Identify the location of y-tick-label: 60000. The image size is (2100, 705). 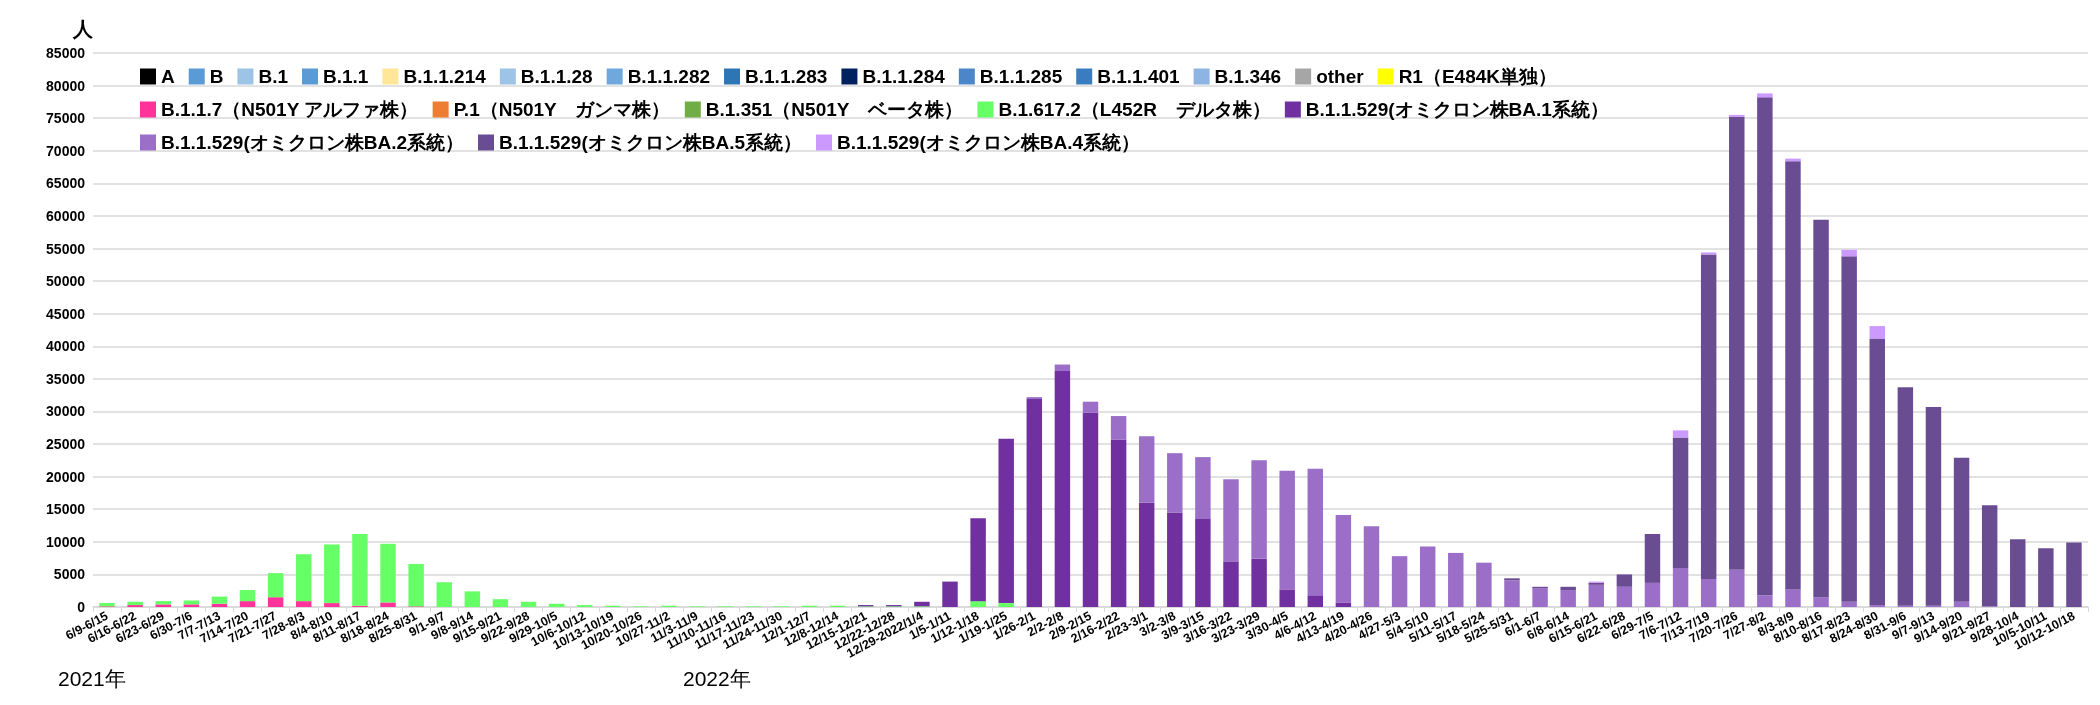
(66, 215).